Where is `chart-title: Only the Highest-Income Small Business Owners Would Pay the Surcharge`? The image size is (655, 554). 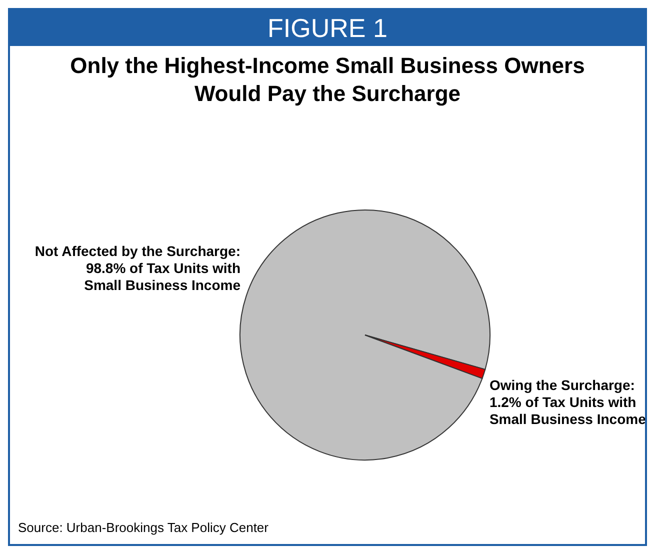 chart-title: Only the Highest-Income Small Business Owners Would Pay the Surcharge is located at coordinates (327, 80).